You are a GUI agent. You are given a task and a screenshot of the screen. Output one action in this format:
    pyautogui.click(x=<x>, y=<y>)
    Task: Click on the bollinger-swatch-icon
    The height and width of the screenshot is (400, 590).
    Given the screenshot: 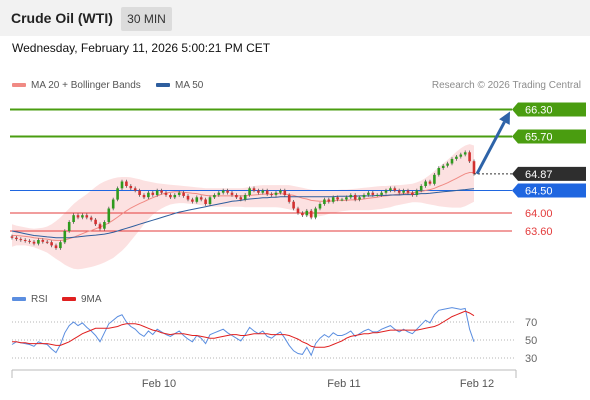 What is the action you would take?
    pyautogui.click(x=19, y=85)
    